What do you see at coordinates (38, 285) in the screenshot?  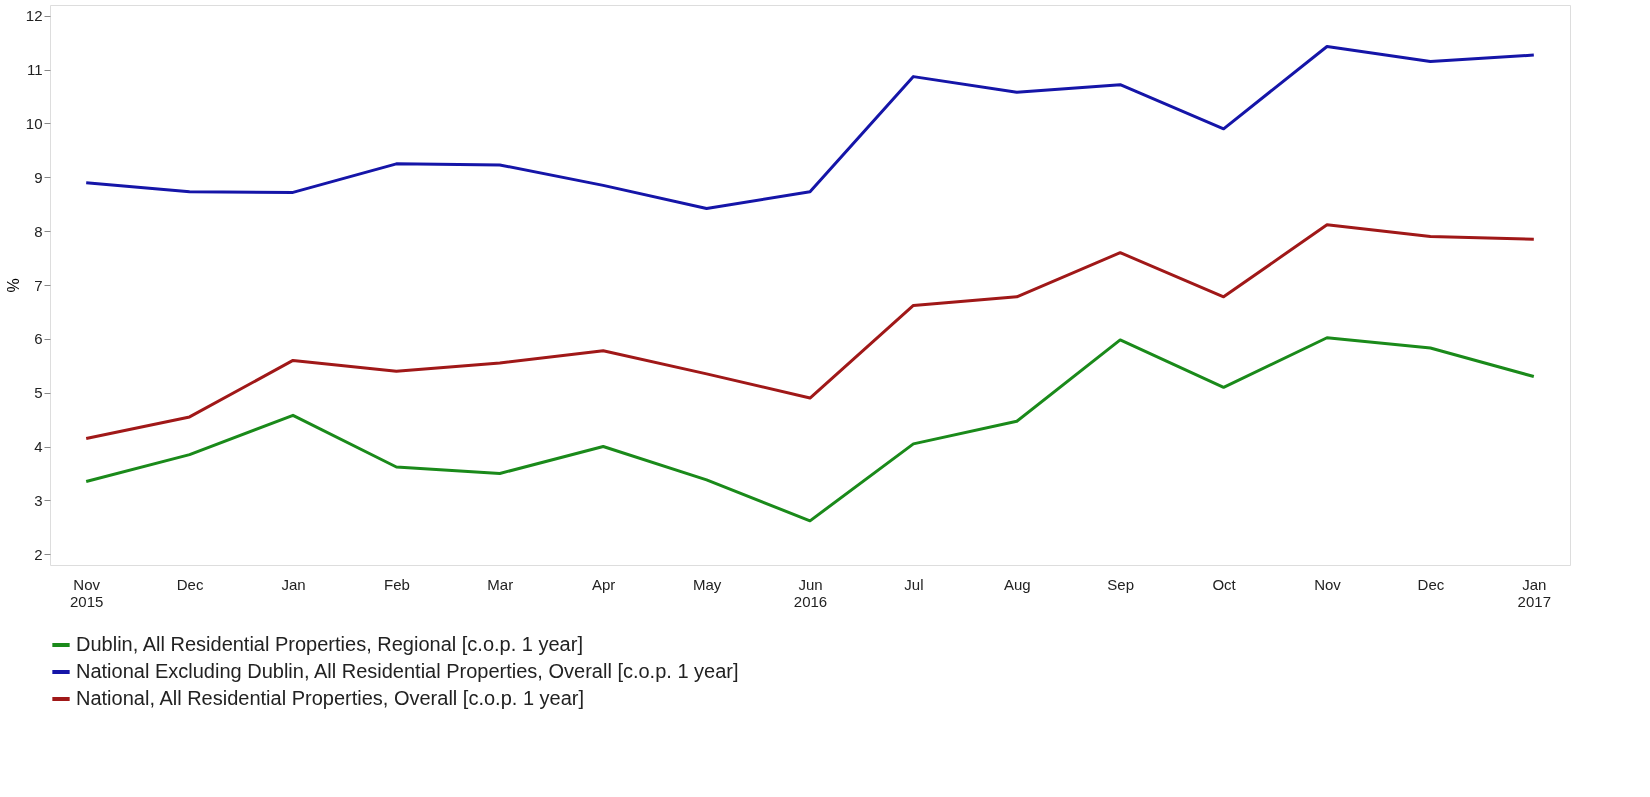 I see `y-tick-label: 7` at bounding box center [38, 285].